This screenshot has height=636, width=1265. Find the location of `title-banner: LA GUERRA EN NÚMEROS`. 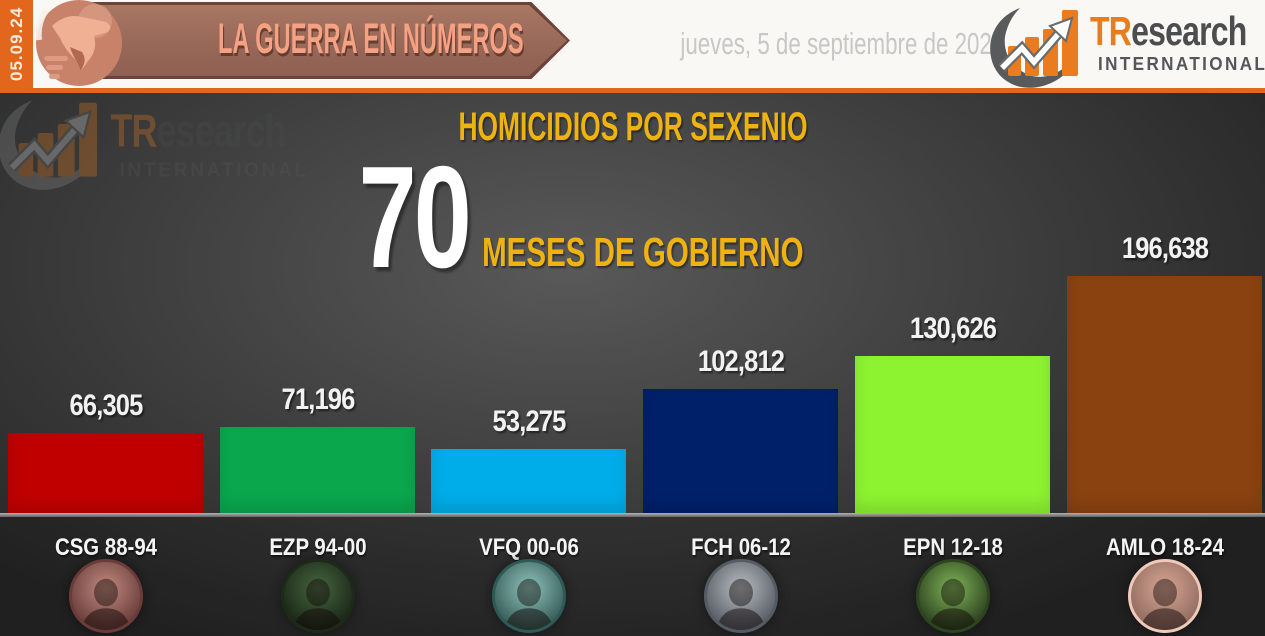

title-banner: LA GUERRA EN NÚMEROS is located at coordinates (329, 40).